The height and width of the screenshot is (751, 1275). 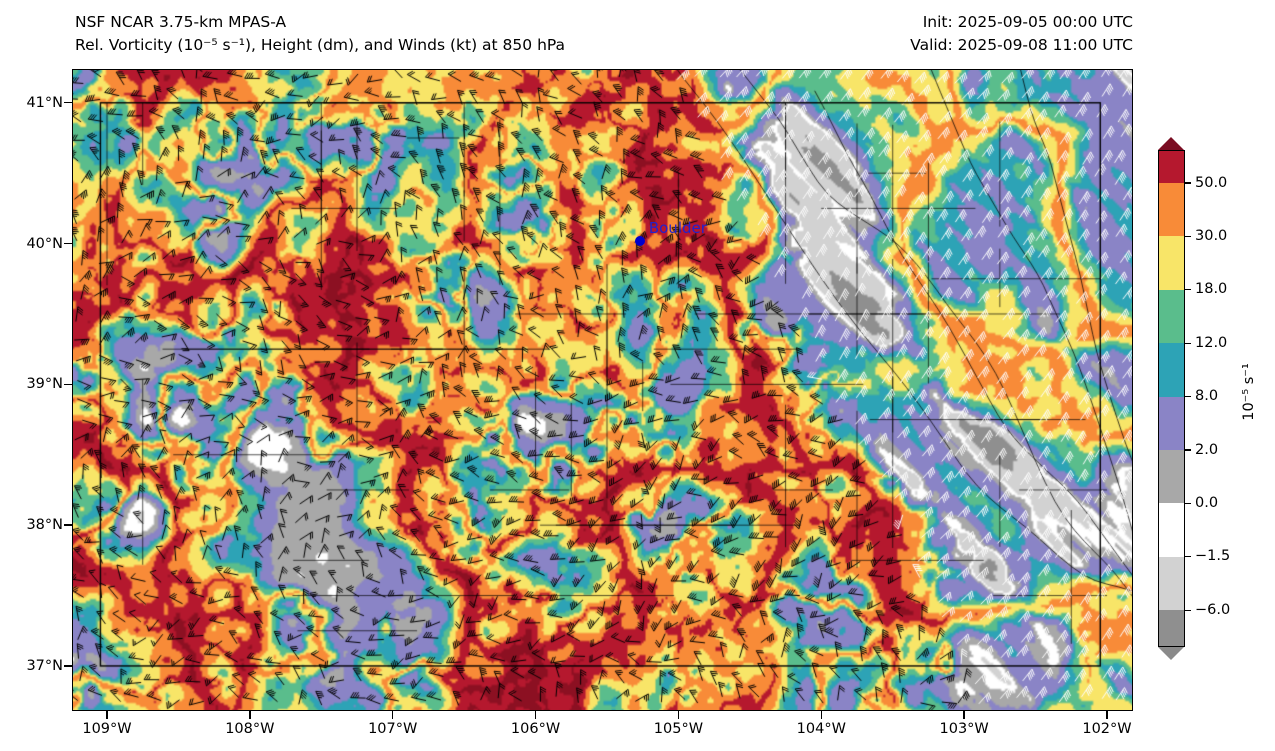 I want to click on boulder-marker-label: Boulder, so click(x=677, y=227).